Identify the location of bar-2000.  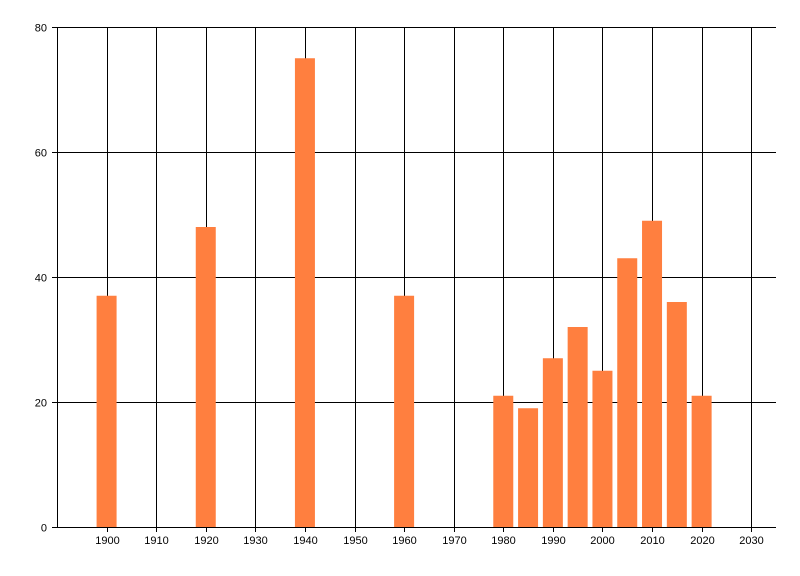
(602, 448).